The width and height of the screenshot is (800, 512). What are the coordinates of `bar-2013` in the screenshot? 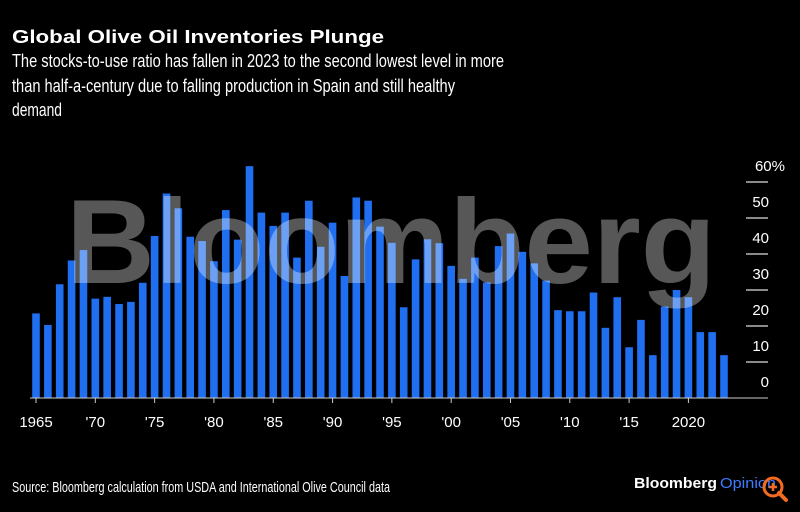 It's located at (605, 362).